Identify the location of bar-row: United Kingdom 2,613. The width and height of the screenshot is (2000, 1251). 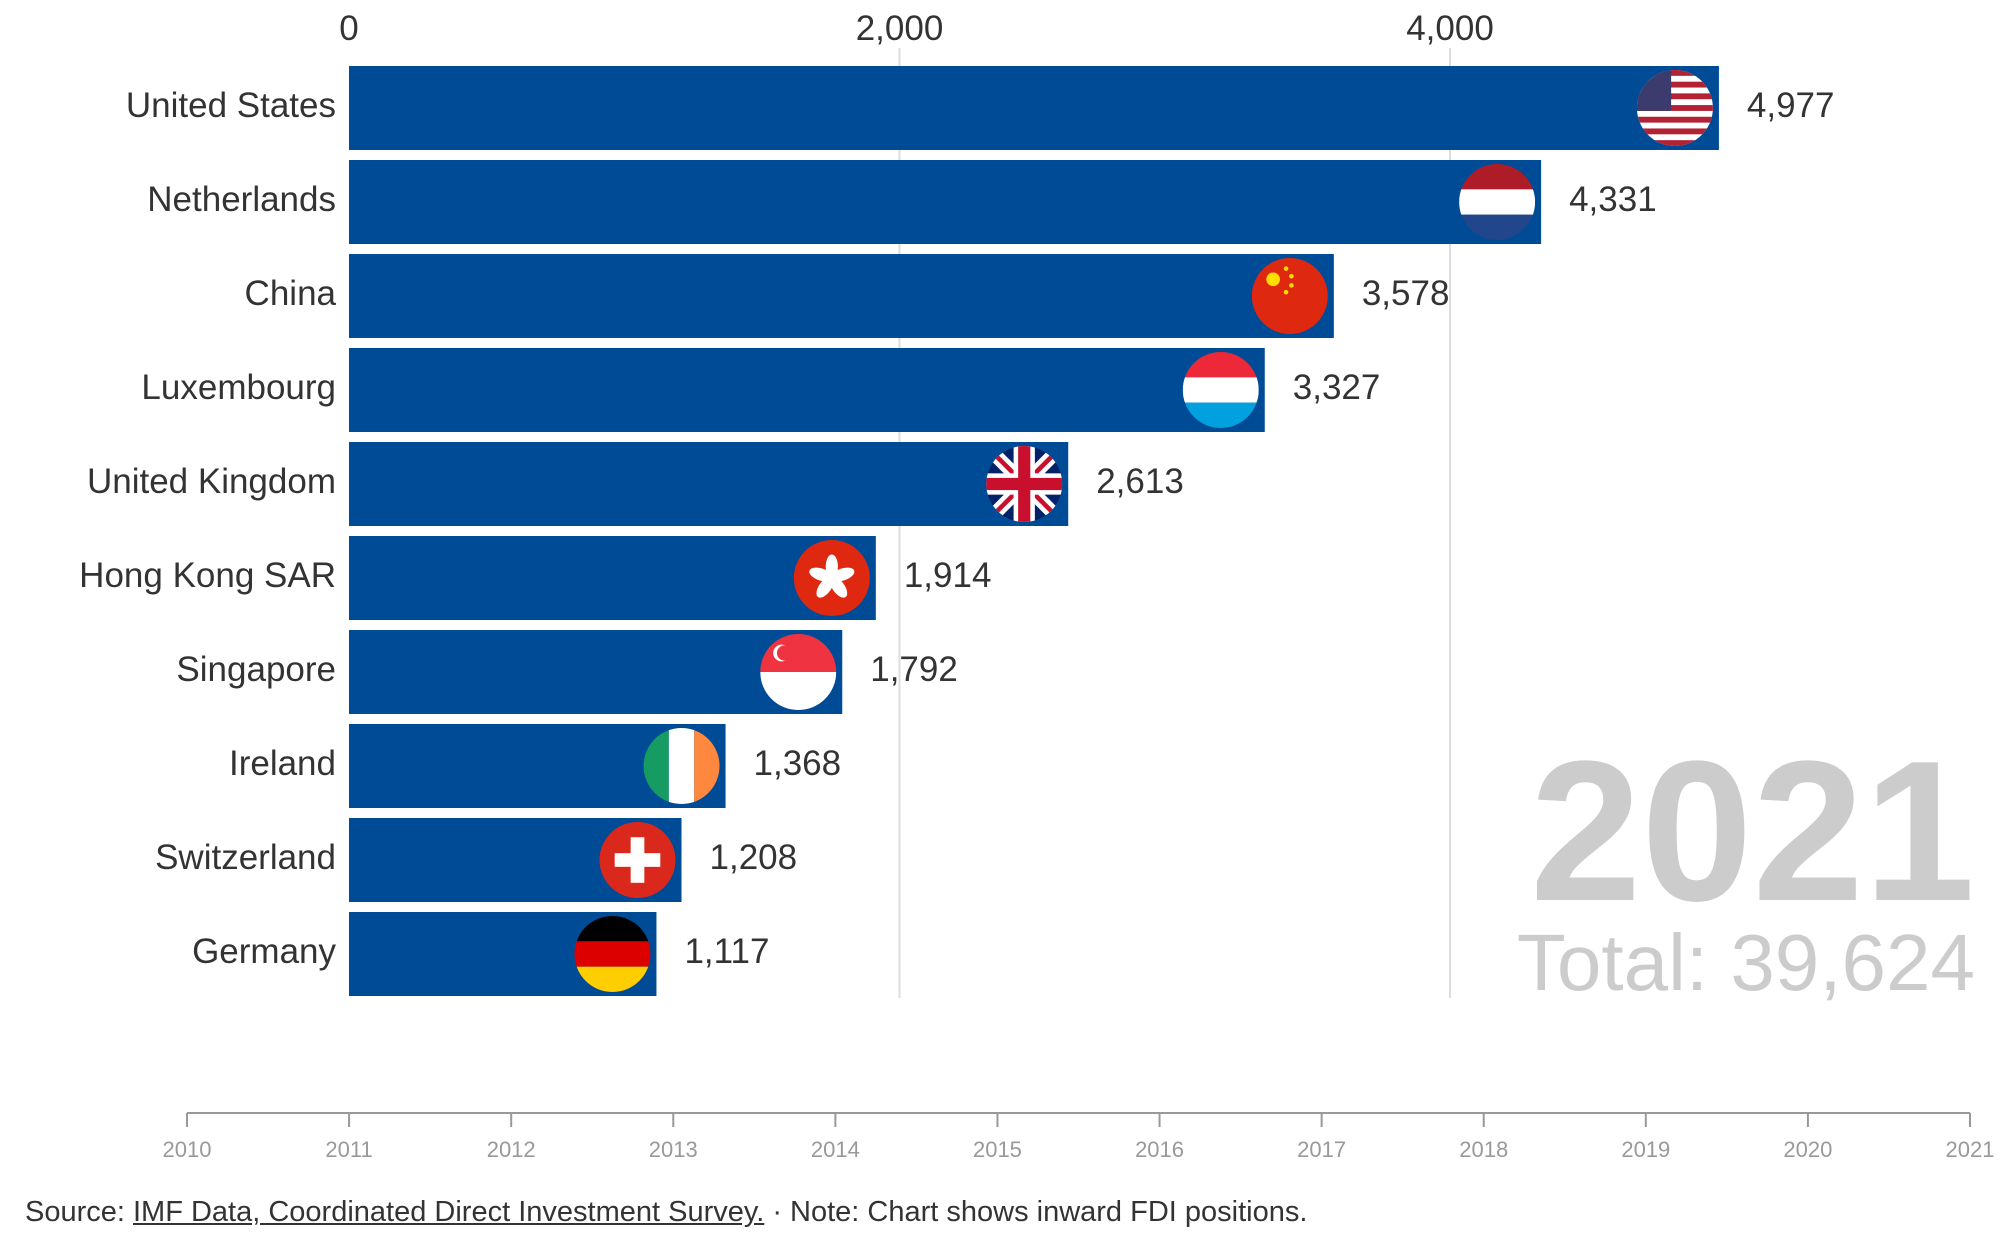
(635, 484).